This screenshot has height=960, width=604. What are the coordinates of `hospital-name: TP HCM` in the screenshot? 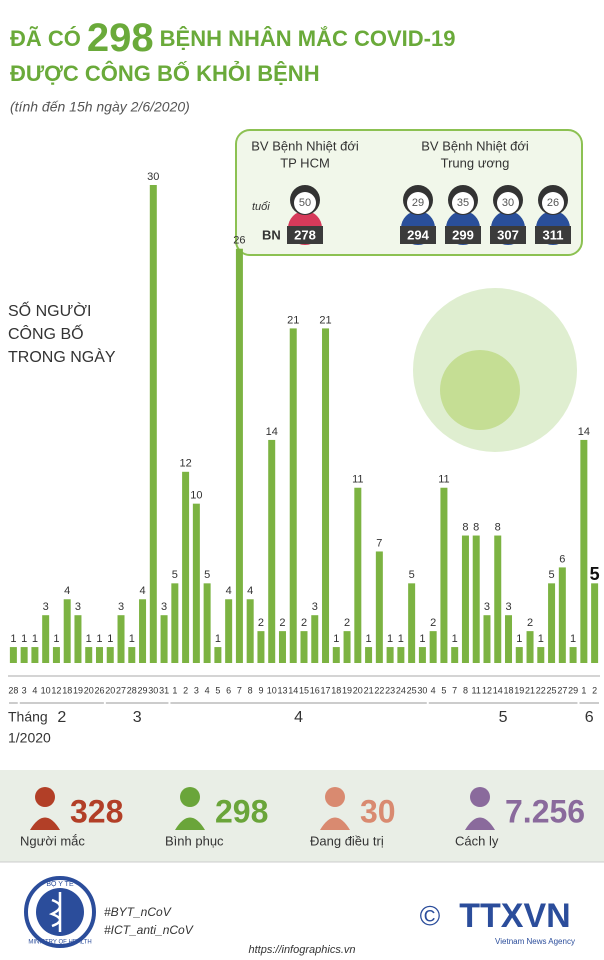 It's located at (305, 162).